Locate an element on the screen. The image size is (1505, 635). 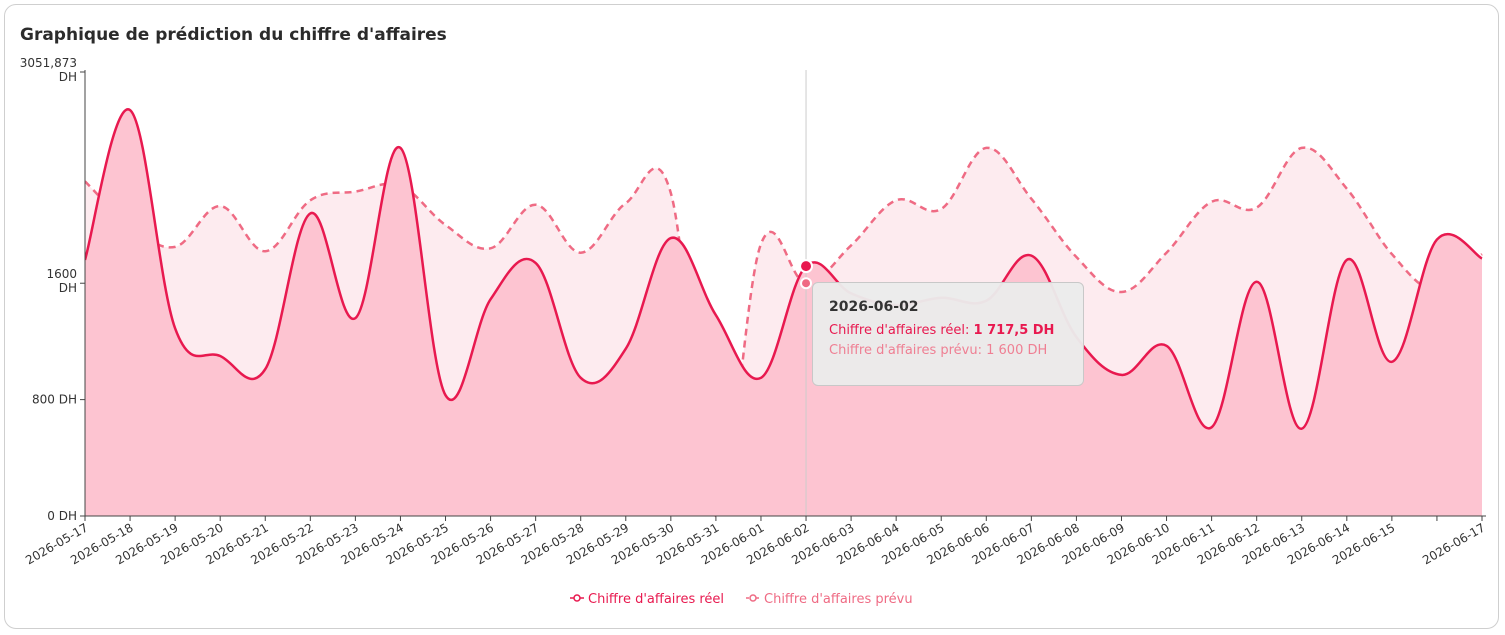
y-tick-label: 1600 DH is located at coordinates (61, 281).